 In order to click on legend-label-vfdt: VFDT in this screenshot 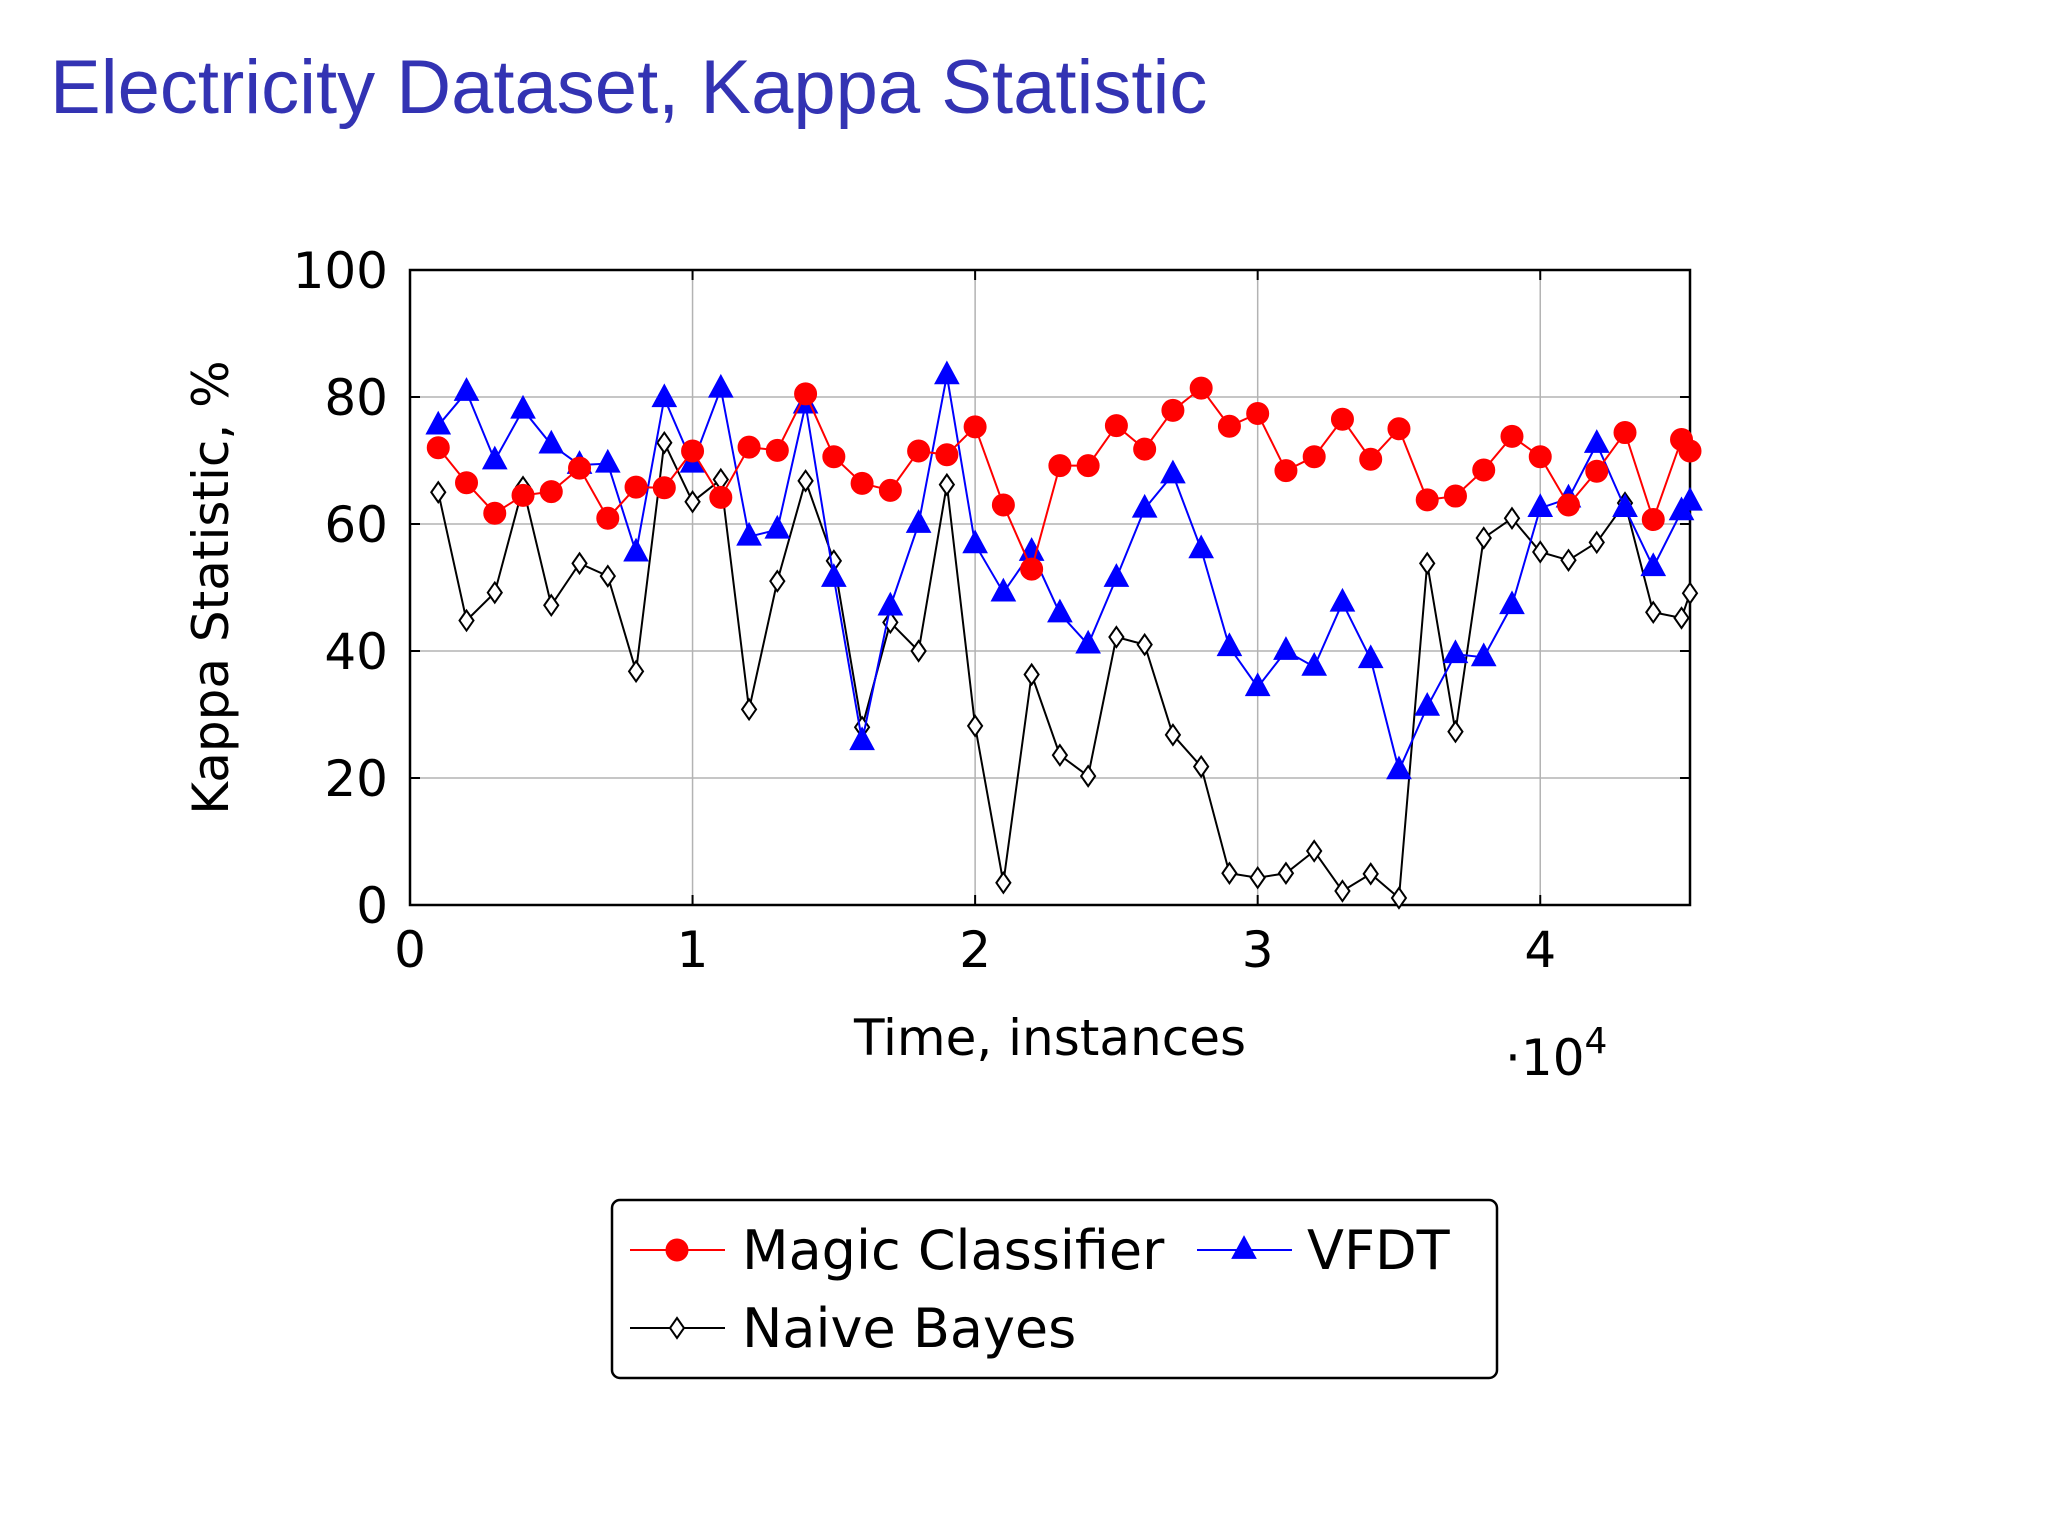, I will do `click(1379, 1250)`.